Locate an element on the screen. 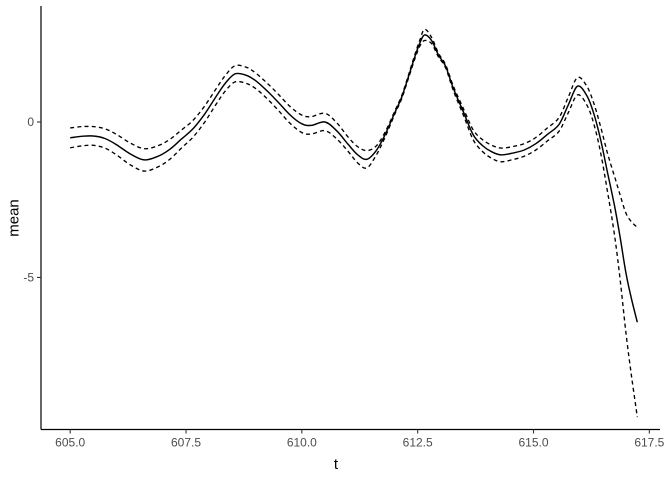  x-tick-label: 612.5 is located at coordinates (418, 443).